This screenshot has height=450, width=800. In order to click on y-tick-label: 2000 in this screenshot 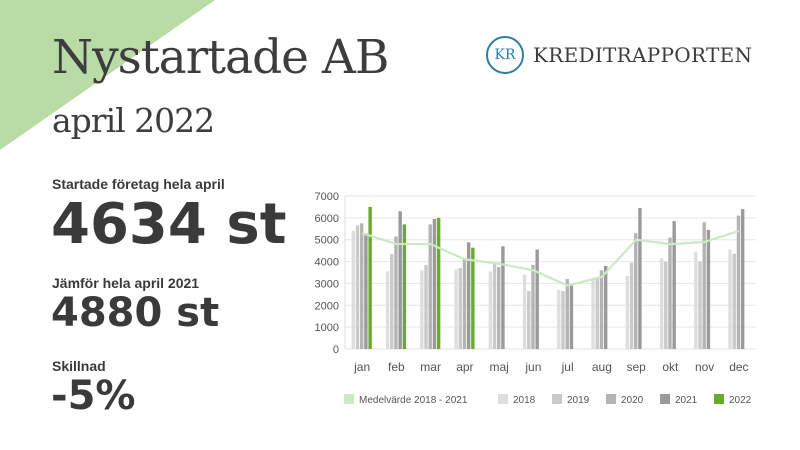, I will do `click(327, 306)`.